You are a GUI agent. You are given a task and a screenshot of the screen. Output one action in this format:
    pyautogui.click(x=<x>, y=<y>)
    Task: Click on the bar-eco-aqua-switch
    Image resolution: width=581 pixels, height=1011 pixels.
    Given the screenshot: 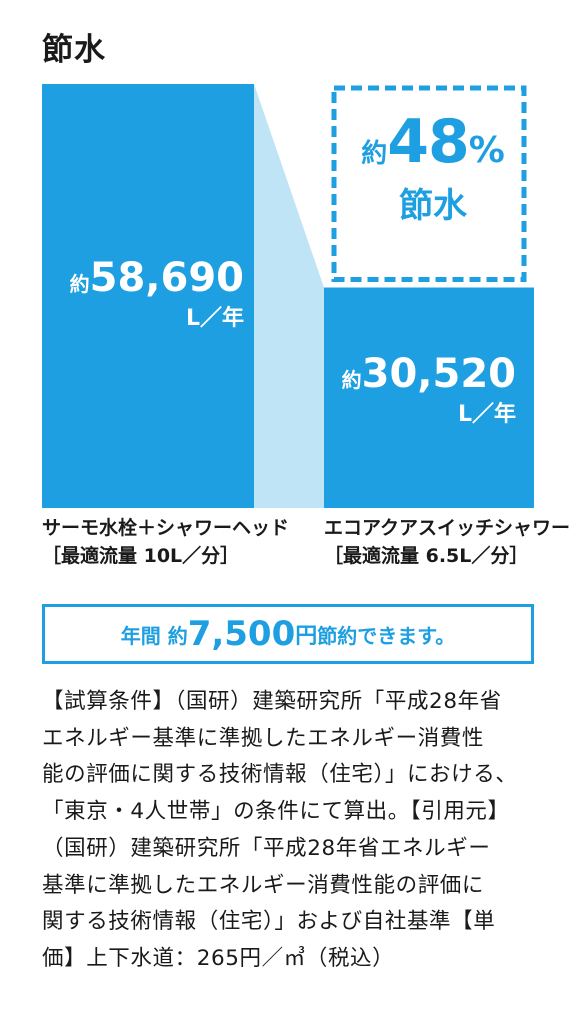 What is the action you would take?
    pyautogui.click(x=429, y=397)
    